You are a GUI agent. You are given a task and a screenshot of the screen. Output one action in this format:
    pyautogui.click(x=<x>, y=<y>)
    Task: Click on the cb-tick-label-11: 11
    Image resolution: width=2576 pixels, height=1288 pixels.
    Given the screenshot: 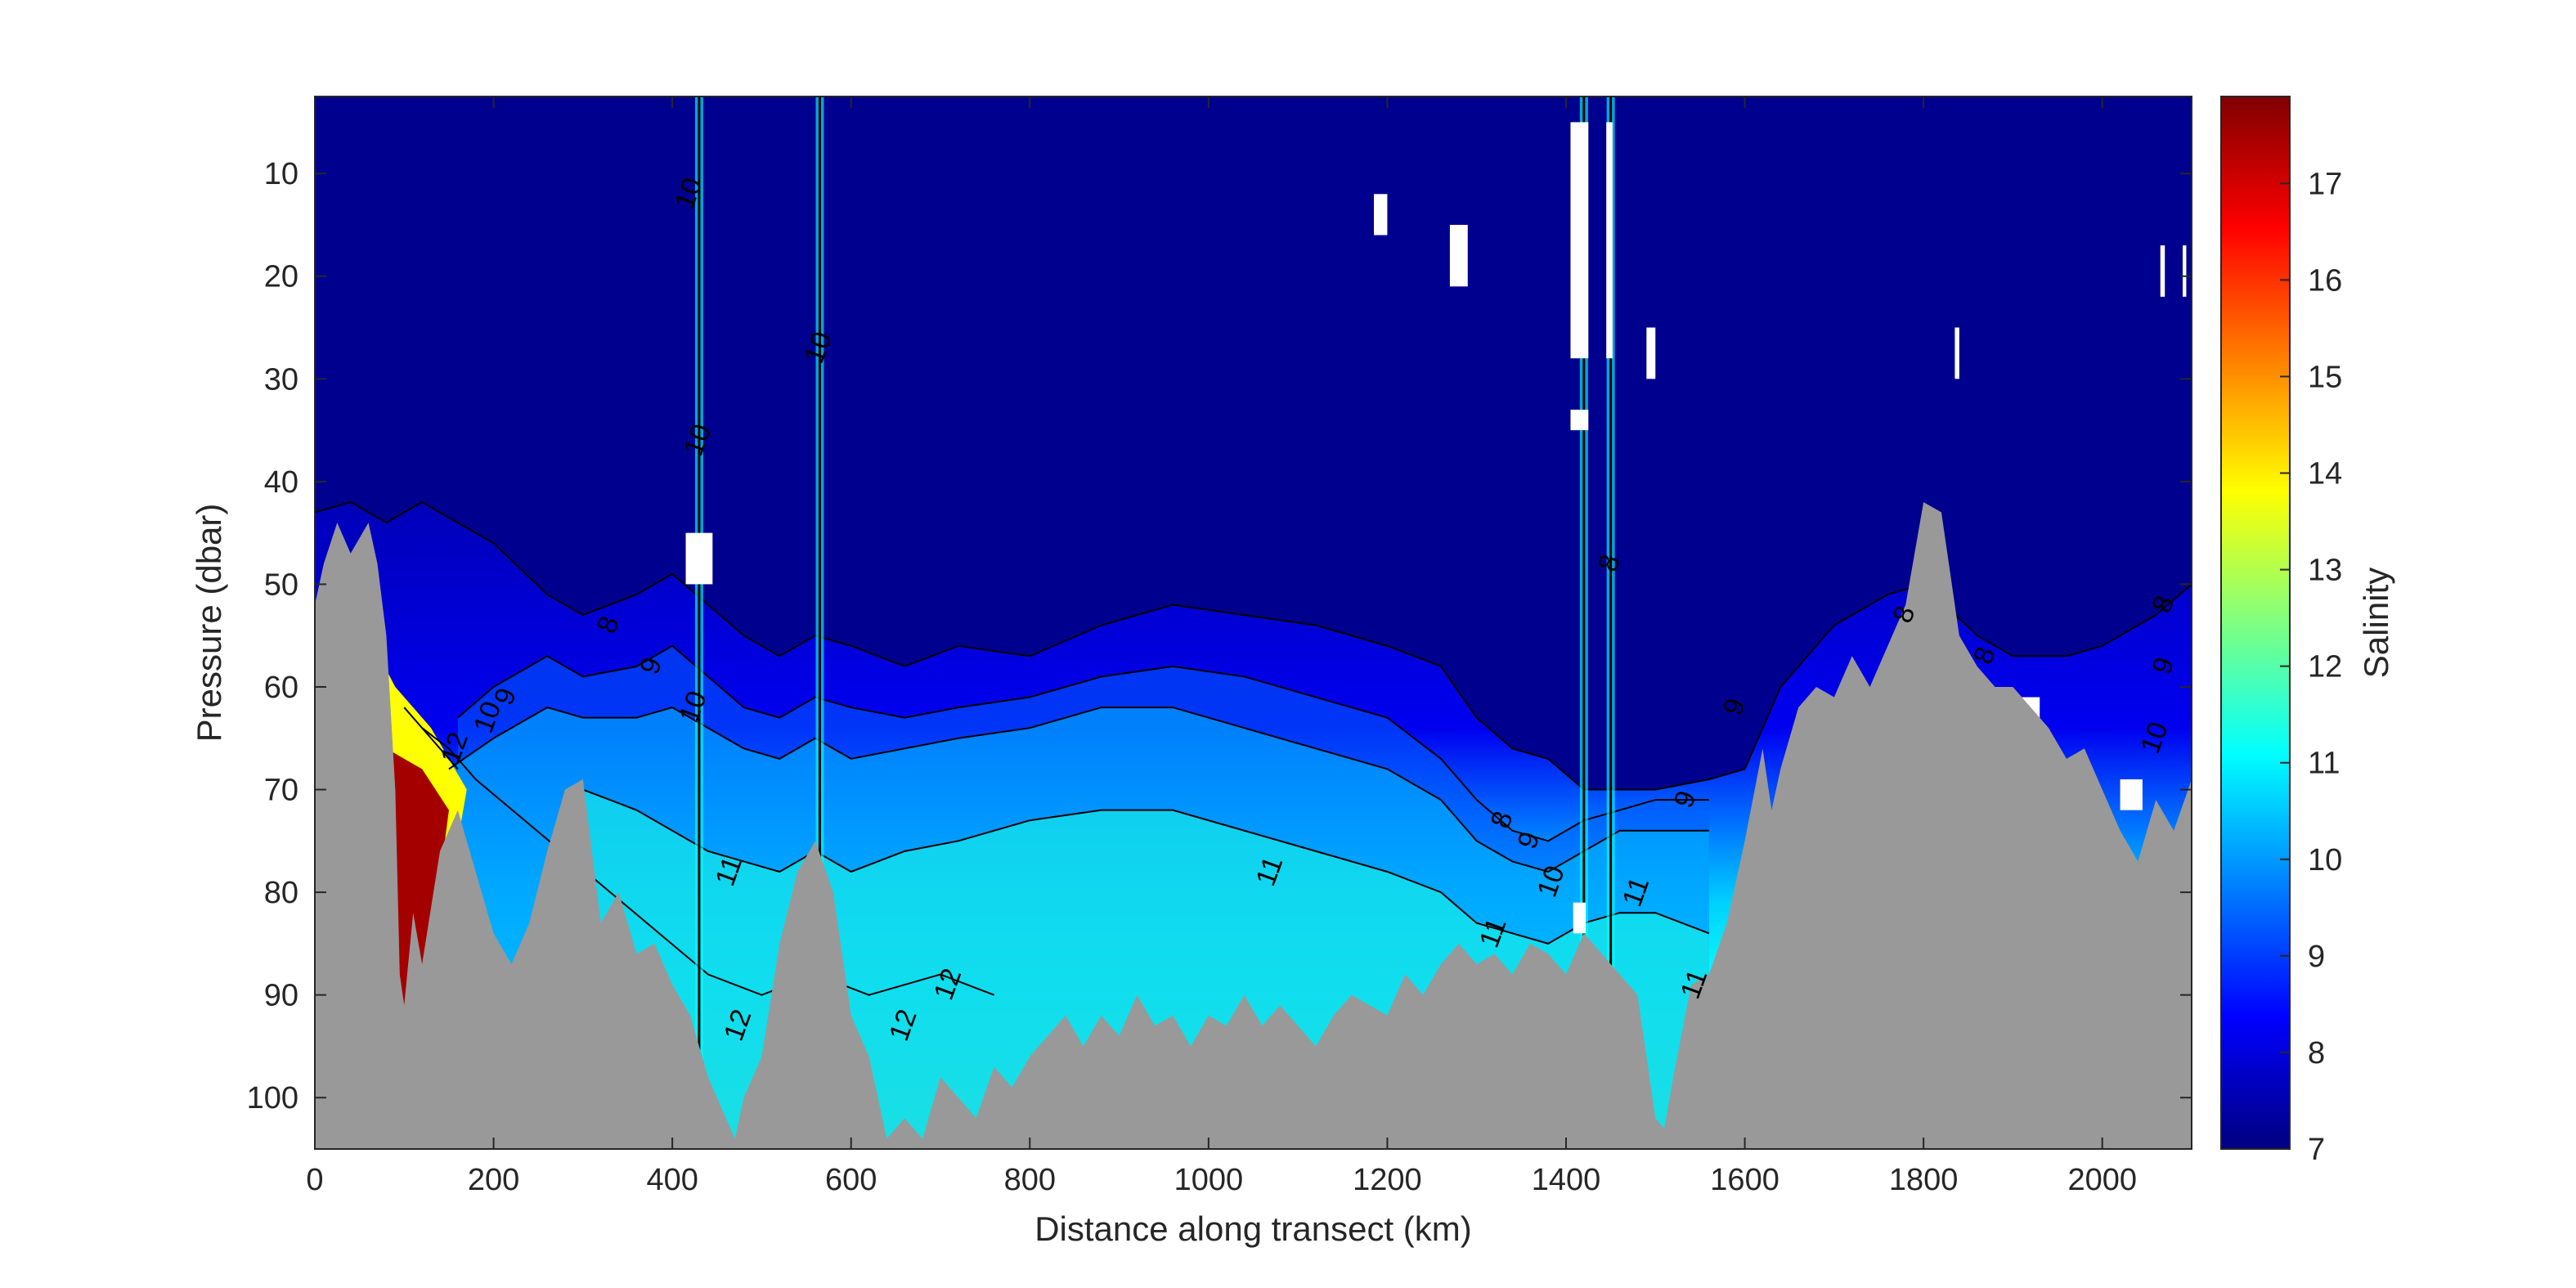 What is the action you would take?
    pyautogui.click(x=2324, y=764)
    